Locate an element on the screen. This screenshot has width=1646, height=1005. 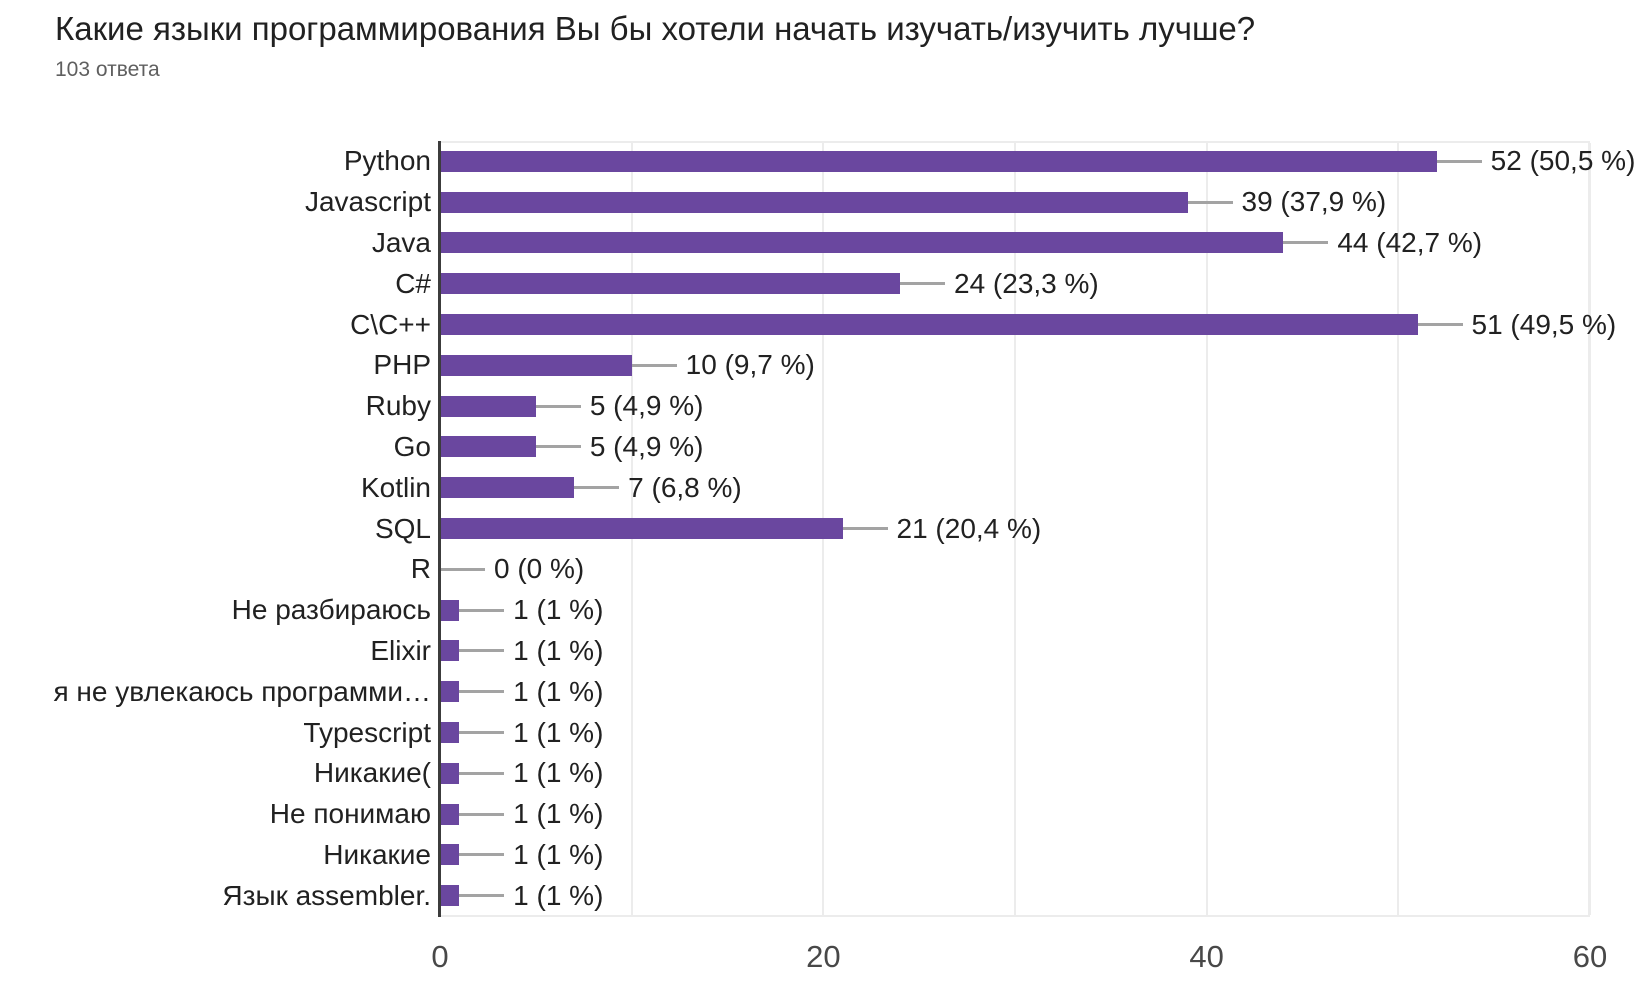
chart-row: C\C++ 51 (49,5 %) is located at coordinates (823, 324).